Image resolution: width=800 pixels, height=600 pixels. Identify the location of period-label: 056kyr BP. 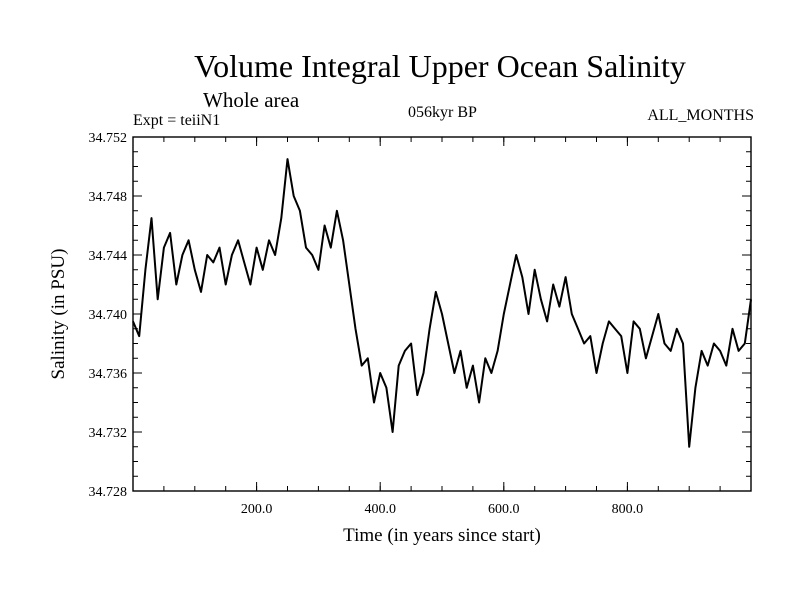
(442, 112).